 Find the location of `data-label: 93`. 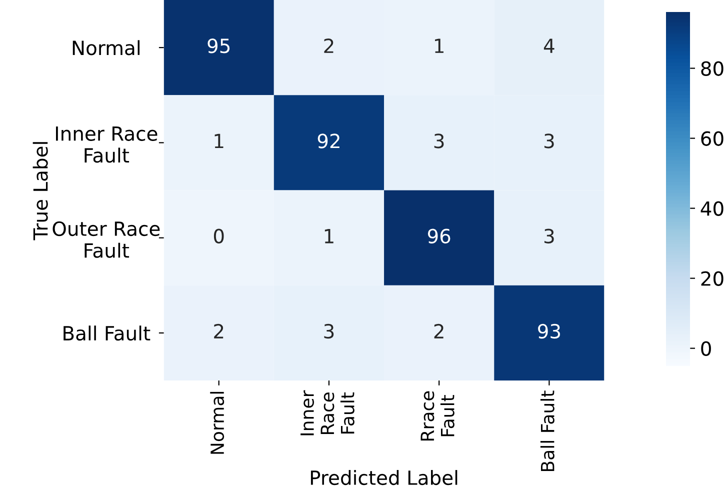

data-label: 93 is located at coordinates (549, 331).